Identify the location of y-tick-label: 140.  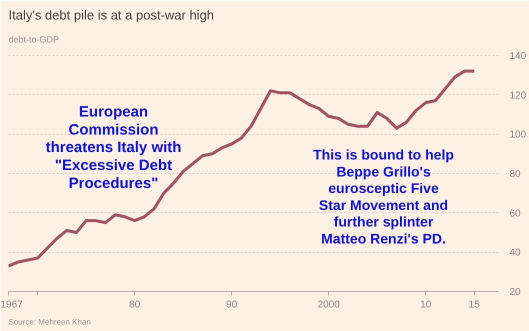
(518, 56).